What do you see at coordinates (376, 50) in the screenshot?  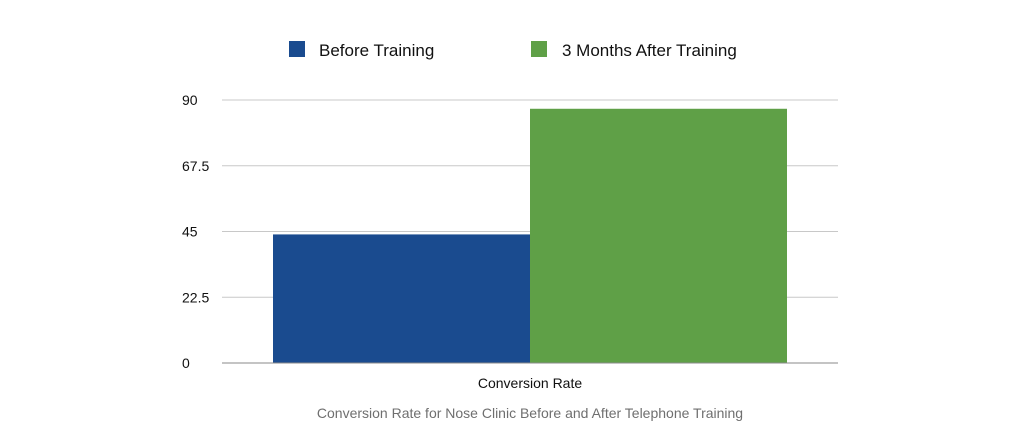 I see `legend-label-before-training: Before Training` at bounding box center [376, 50].